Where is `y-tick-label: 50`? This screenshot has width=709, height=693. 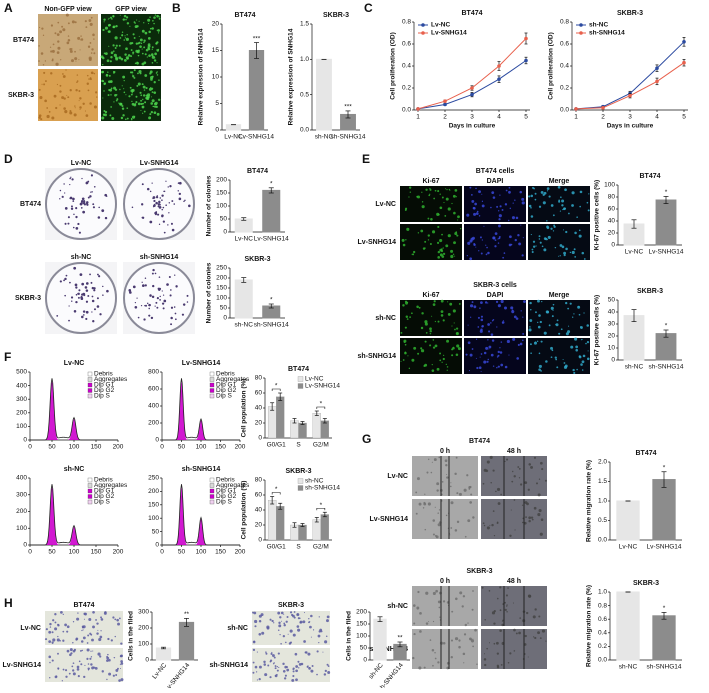 y-tick-label: 50 is located at coordinates (224, 308).